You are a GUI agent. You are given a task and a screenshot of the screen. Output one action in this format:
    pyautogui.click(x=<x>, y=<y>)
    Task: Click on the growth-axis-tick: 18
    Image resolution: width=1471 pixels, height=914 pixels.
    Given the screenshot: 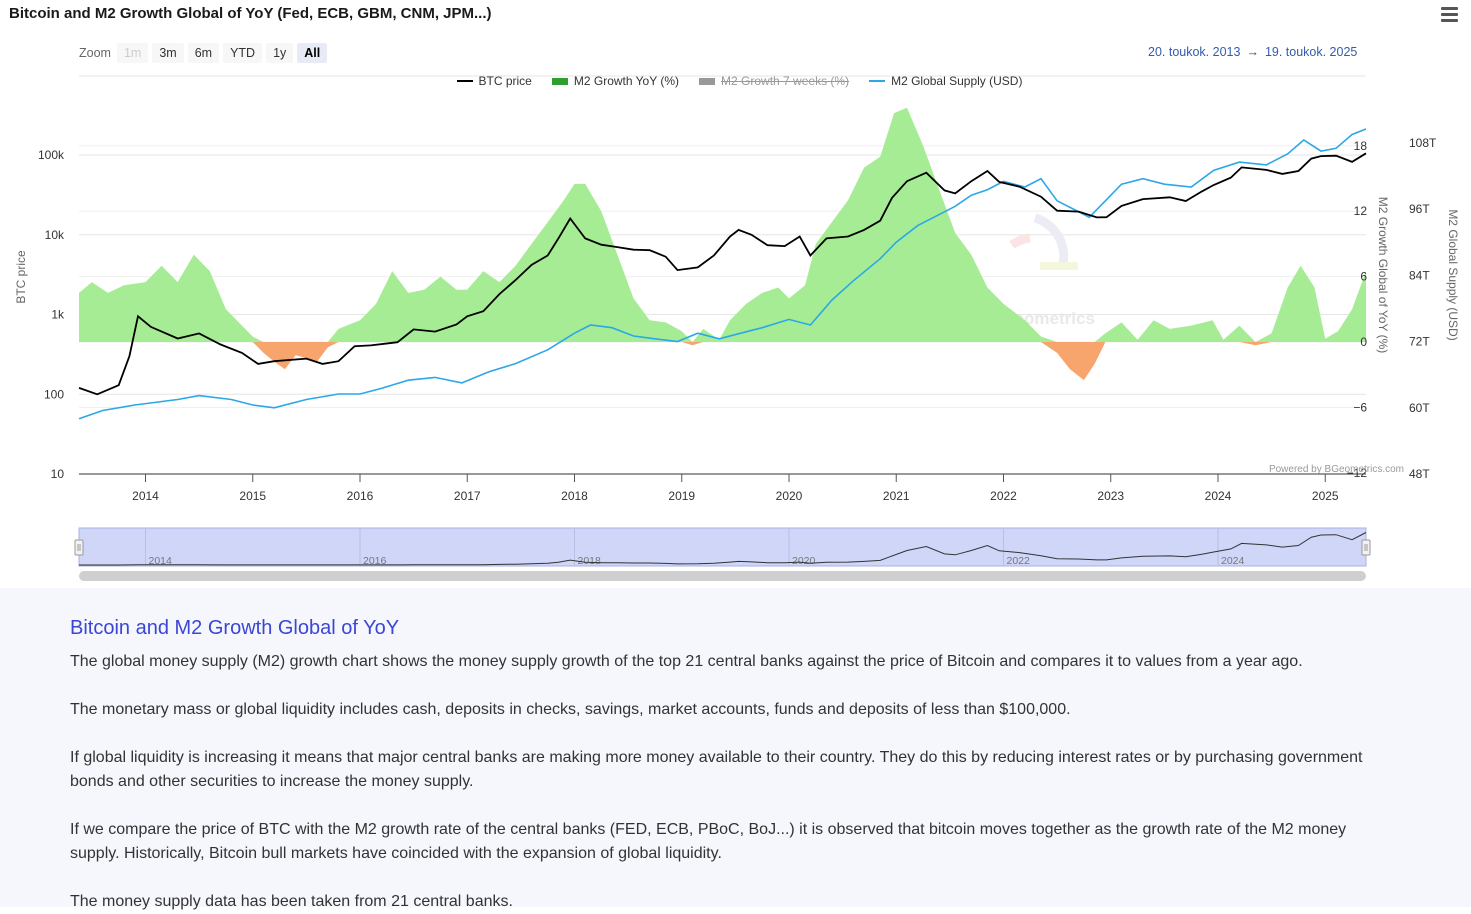 What is the action you would take?
    pyautogui.click(x=1361, y=146)
    